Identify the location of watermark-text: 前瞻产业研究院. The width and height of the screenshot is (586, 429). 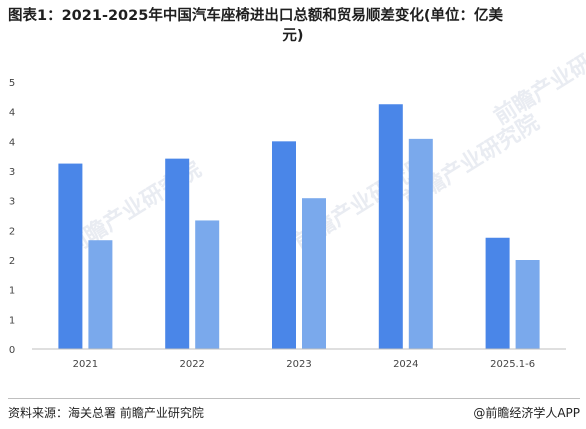
(537, 78).